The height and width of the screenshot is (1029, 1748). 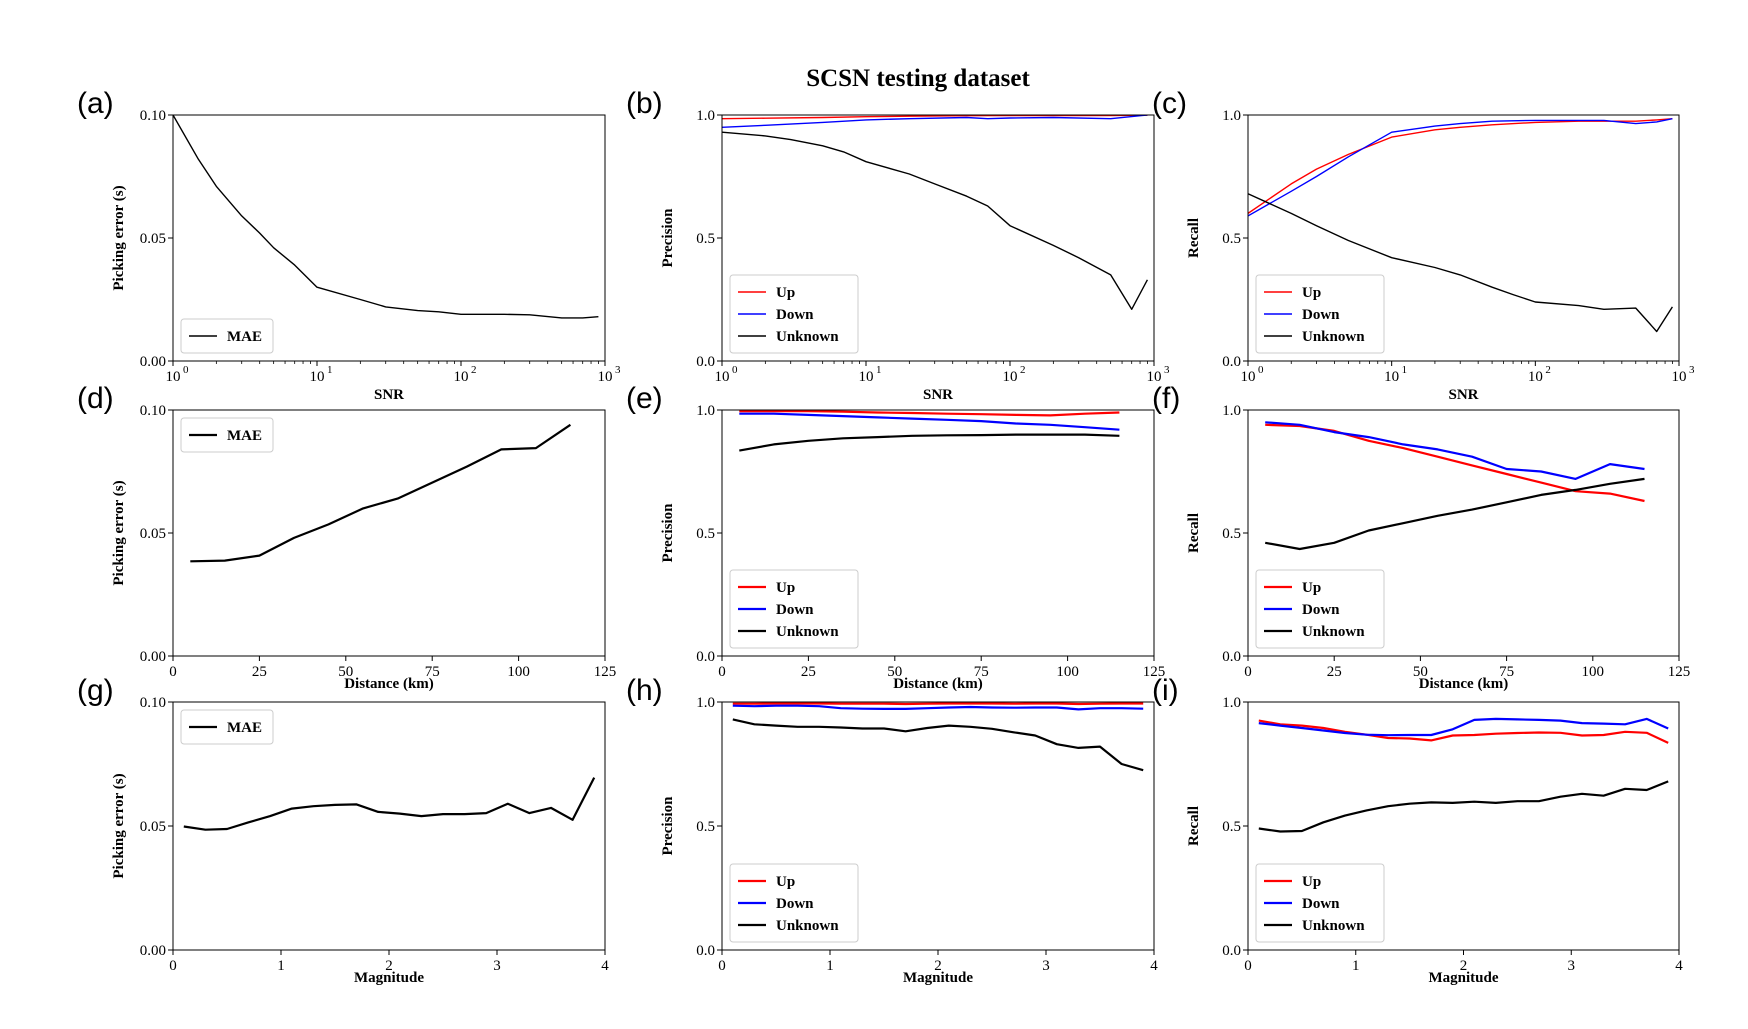 What do you see at coordinates (186, 370) in the screenshot?
I see `x-tick-exponent: 0` at bounding box center [186, 370].